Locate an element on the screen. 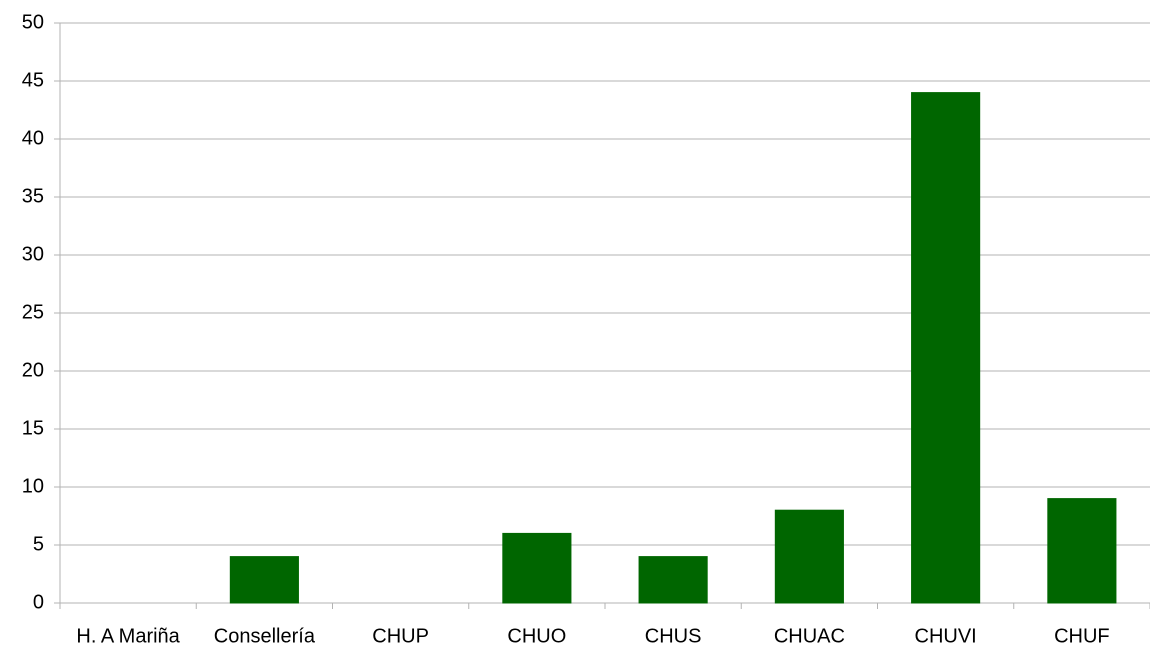 The width and height of the screenshot is (1150, 650). x-tick-label: H. A Mariña is located at coordinates (128, 636).